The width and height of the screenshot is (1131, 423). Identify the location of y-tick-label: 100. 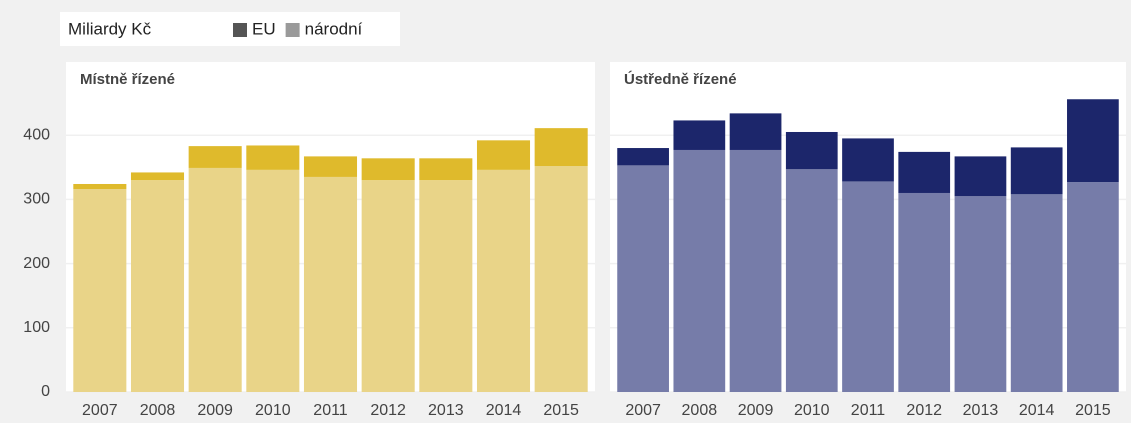
(36, 327).